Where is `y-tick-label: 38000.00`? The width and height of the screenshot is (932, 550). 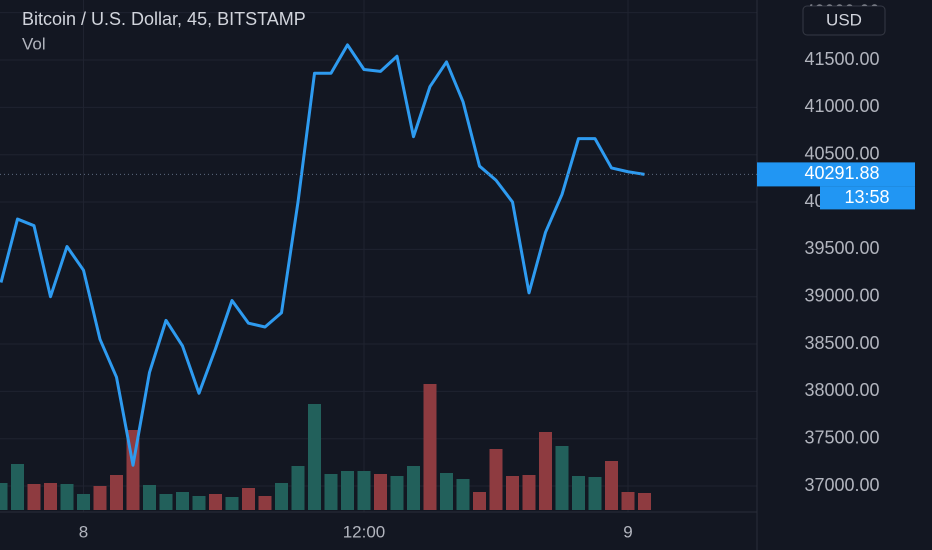 y-tick-label: 38000.00 is located at coordinates (841, 390).